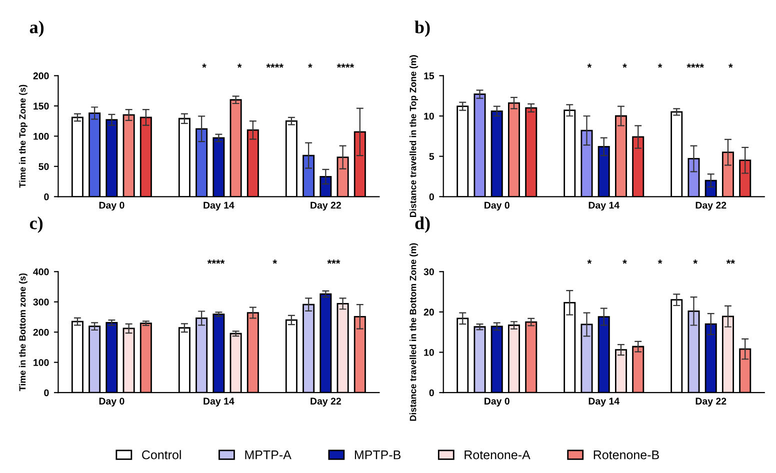 The height and width of the screenshot is (473, 776). What do you see at coordinates (422, 224) in the screenshot?
I see `chart-title: d)` at bounding box center [422, 224].